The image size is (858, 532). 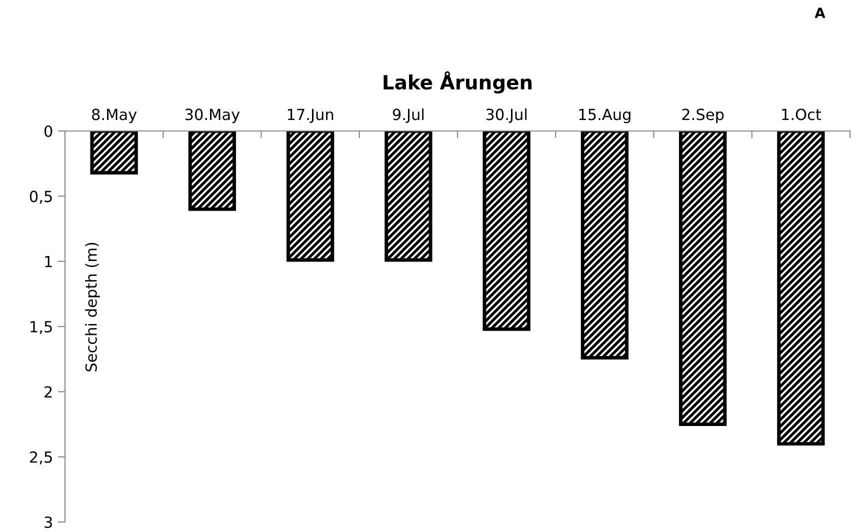 What do you see at coordinates (41, 457) in the screenshot?
I see `y-tick-label: 2,5` at bounding box center [41, 457].